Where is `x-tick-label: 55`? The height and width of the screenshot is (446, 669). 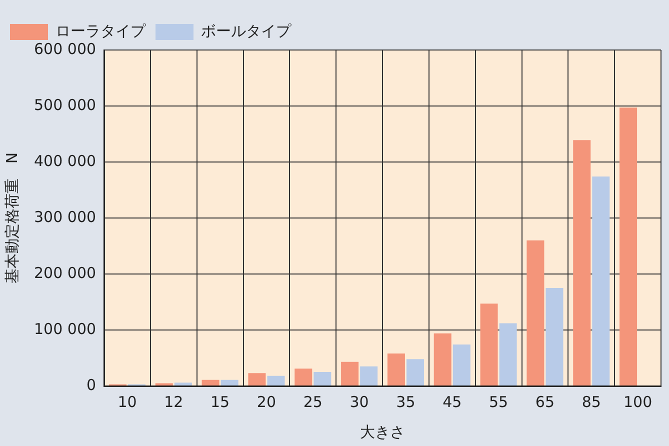 x-tick-label: 55 is located at coordinates (498, 401).